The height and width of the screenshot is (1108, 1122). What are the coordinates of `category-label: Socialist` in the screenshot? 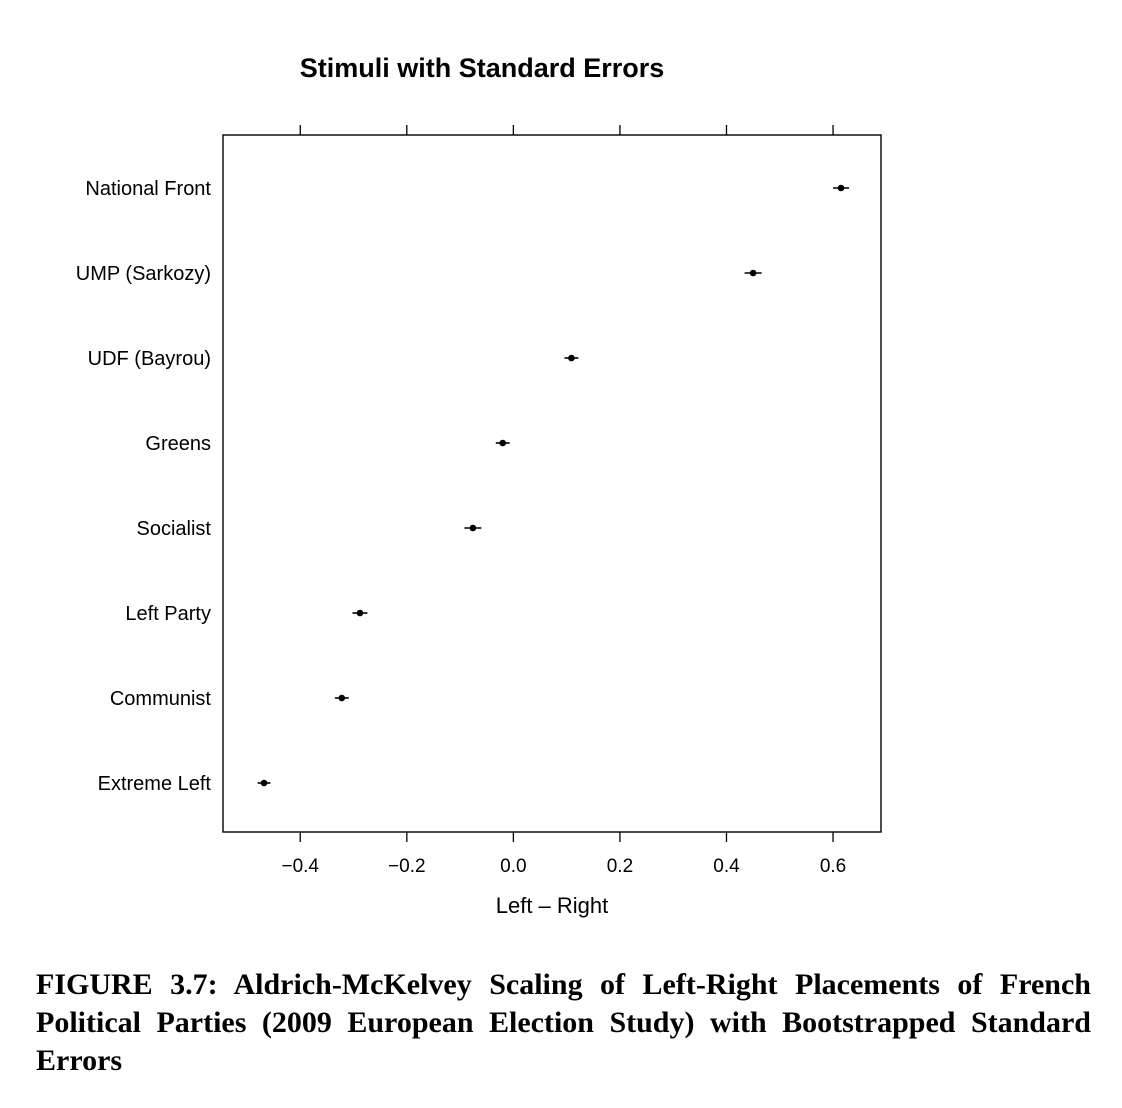 It's located at (174, 529).